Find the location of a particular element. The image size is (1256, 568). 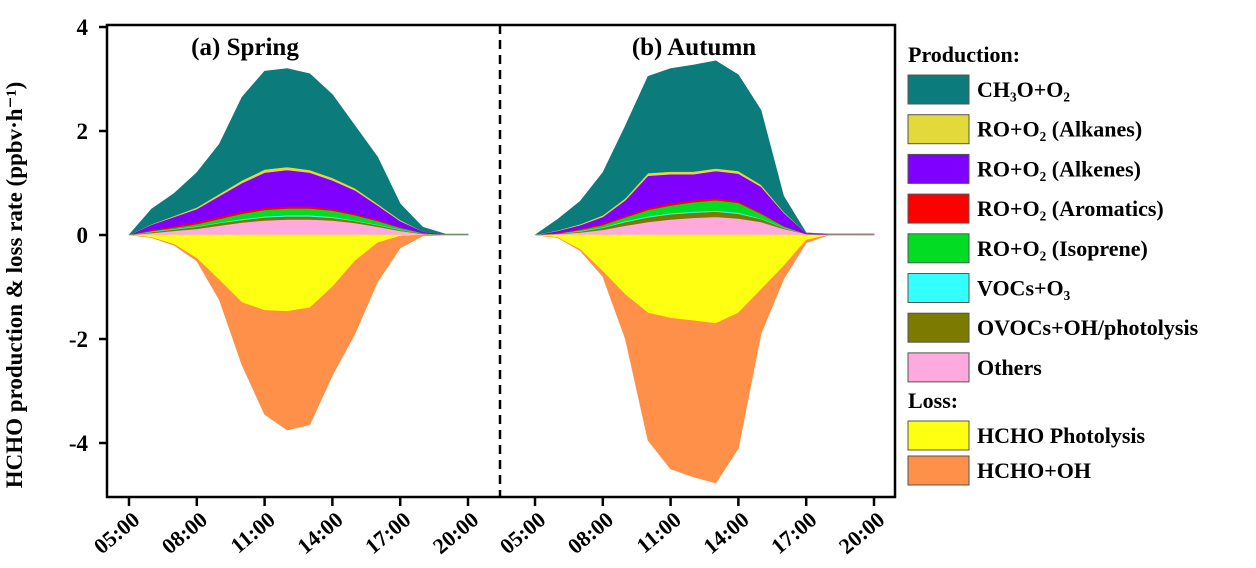

area-photolysis-spring is located at coordinates (298, 273).